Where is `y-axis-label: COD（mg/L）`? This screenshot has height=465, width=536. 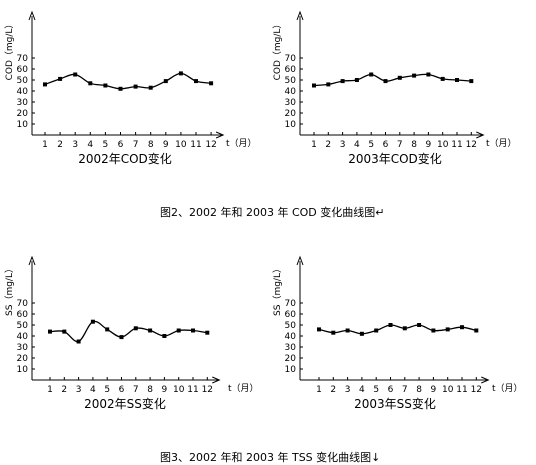 y-axis-label: COD（mg/L） is located at coordinates (277, 50).